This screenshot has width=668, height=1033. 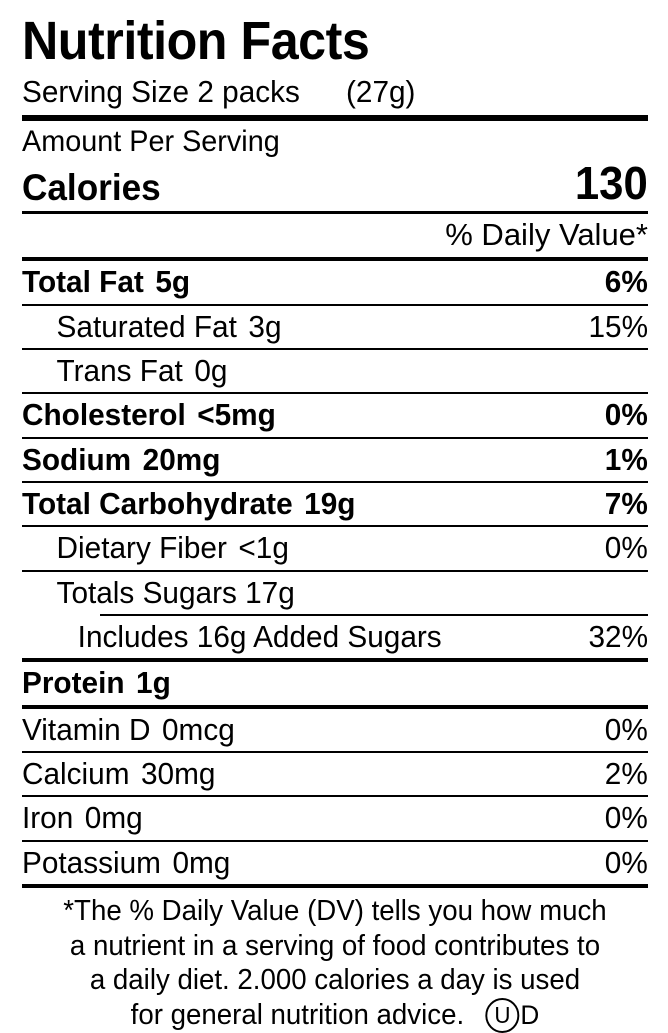 What do you see at coordinates (335, 185) in the screenshot?
I see `calories-row: Calories 130` at bounding box center [335, 185].